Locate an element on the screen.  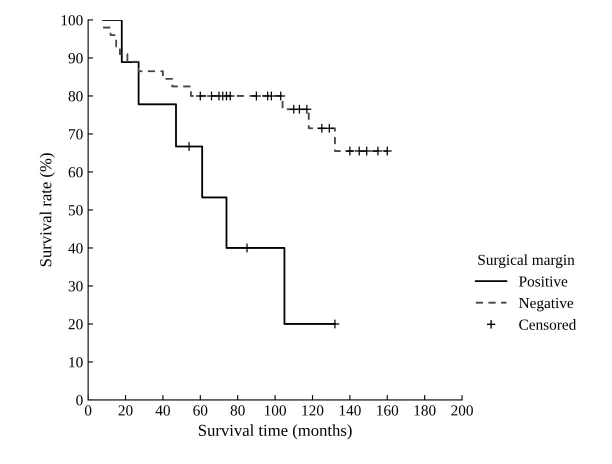
x-tick-label: 200 is located at coordinates (462, 410).